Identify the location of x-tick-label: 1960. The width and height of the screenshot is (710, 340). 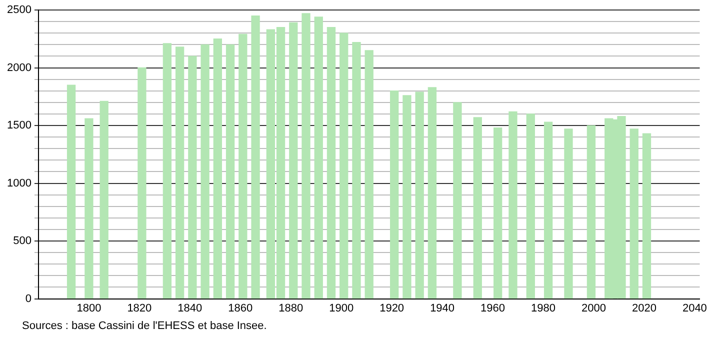
(493, 308).